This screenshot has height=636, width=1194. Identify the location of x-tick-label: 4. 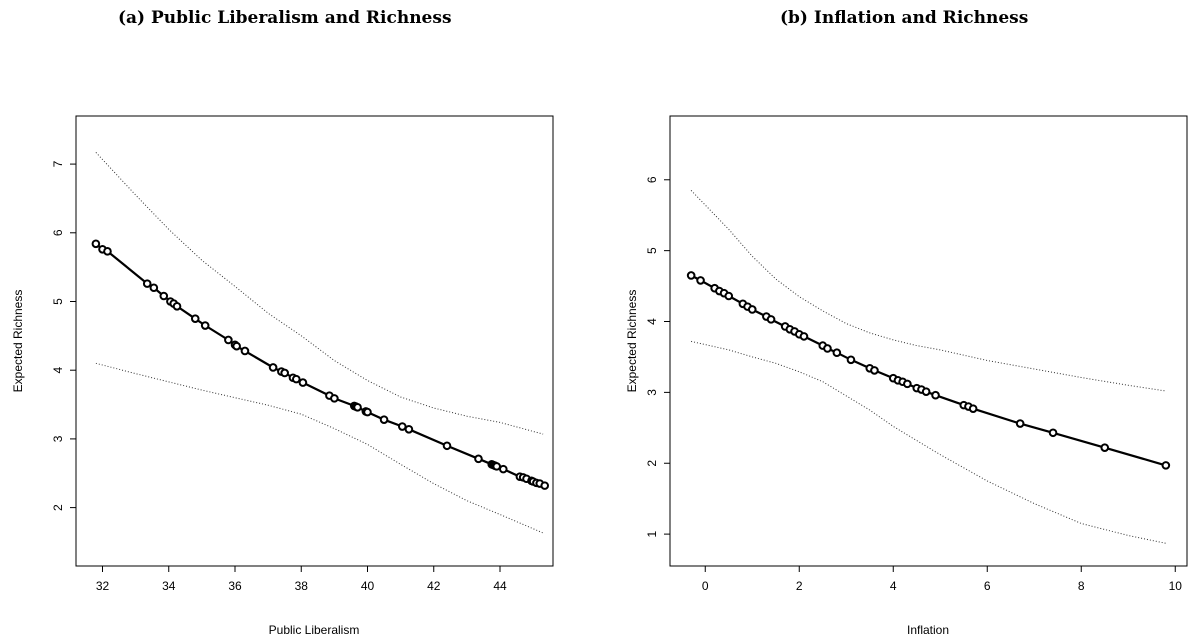
(893, 586).